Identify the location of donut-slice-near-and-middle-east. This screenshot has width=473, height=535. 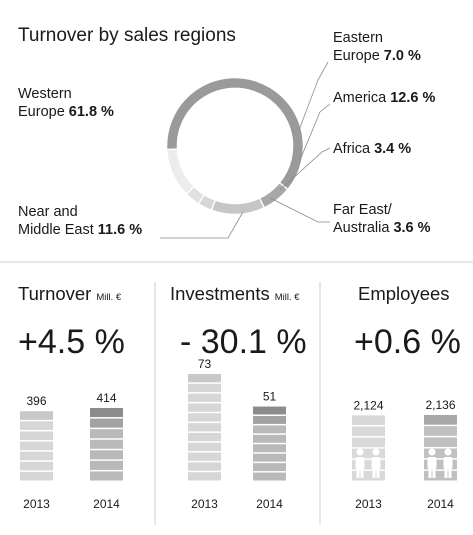
(180, 171).